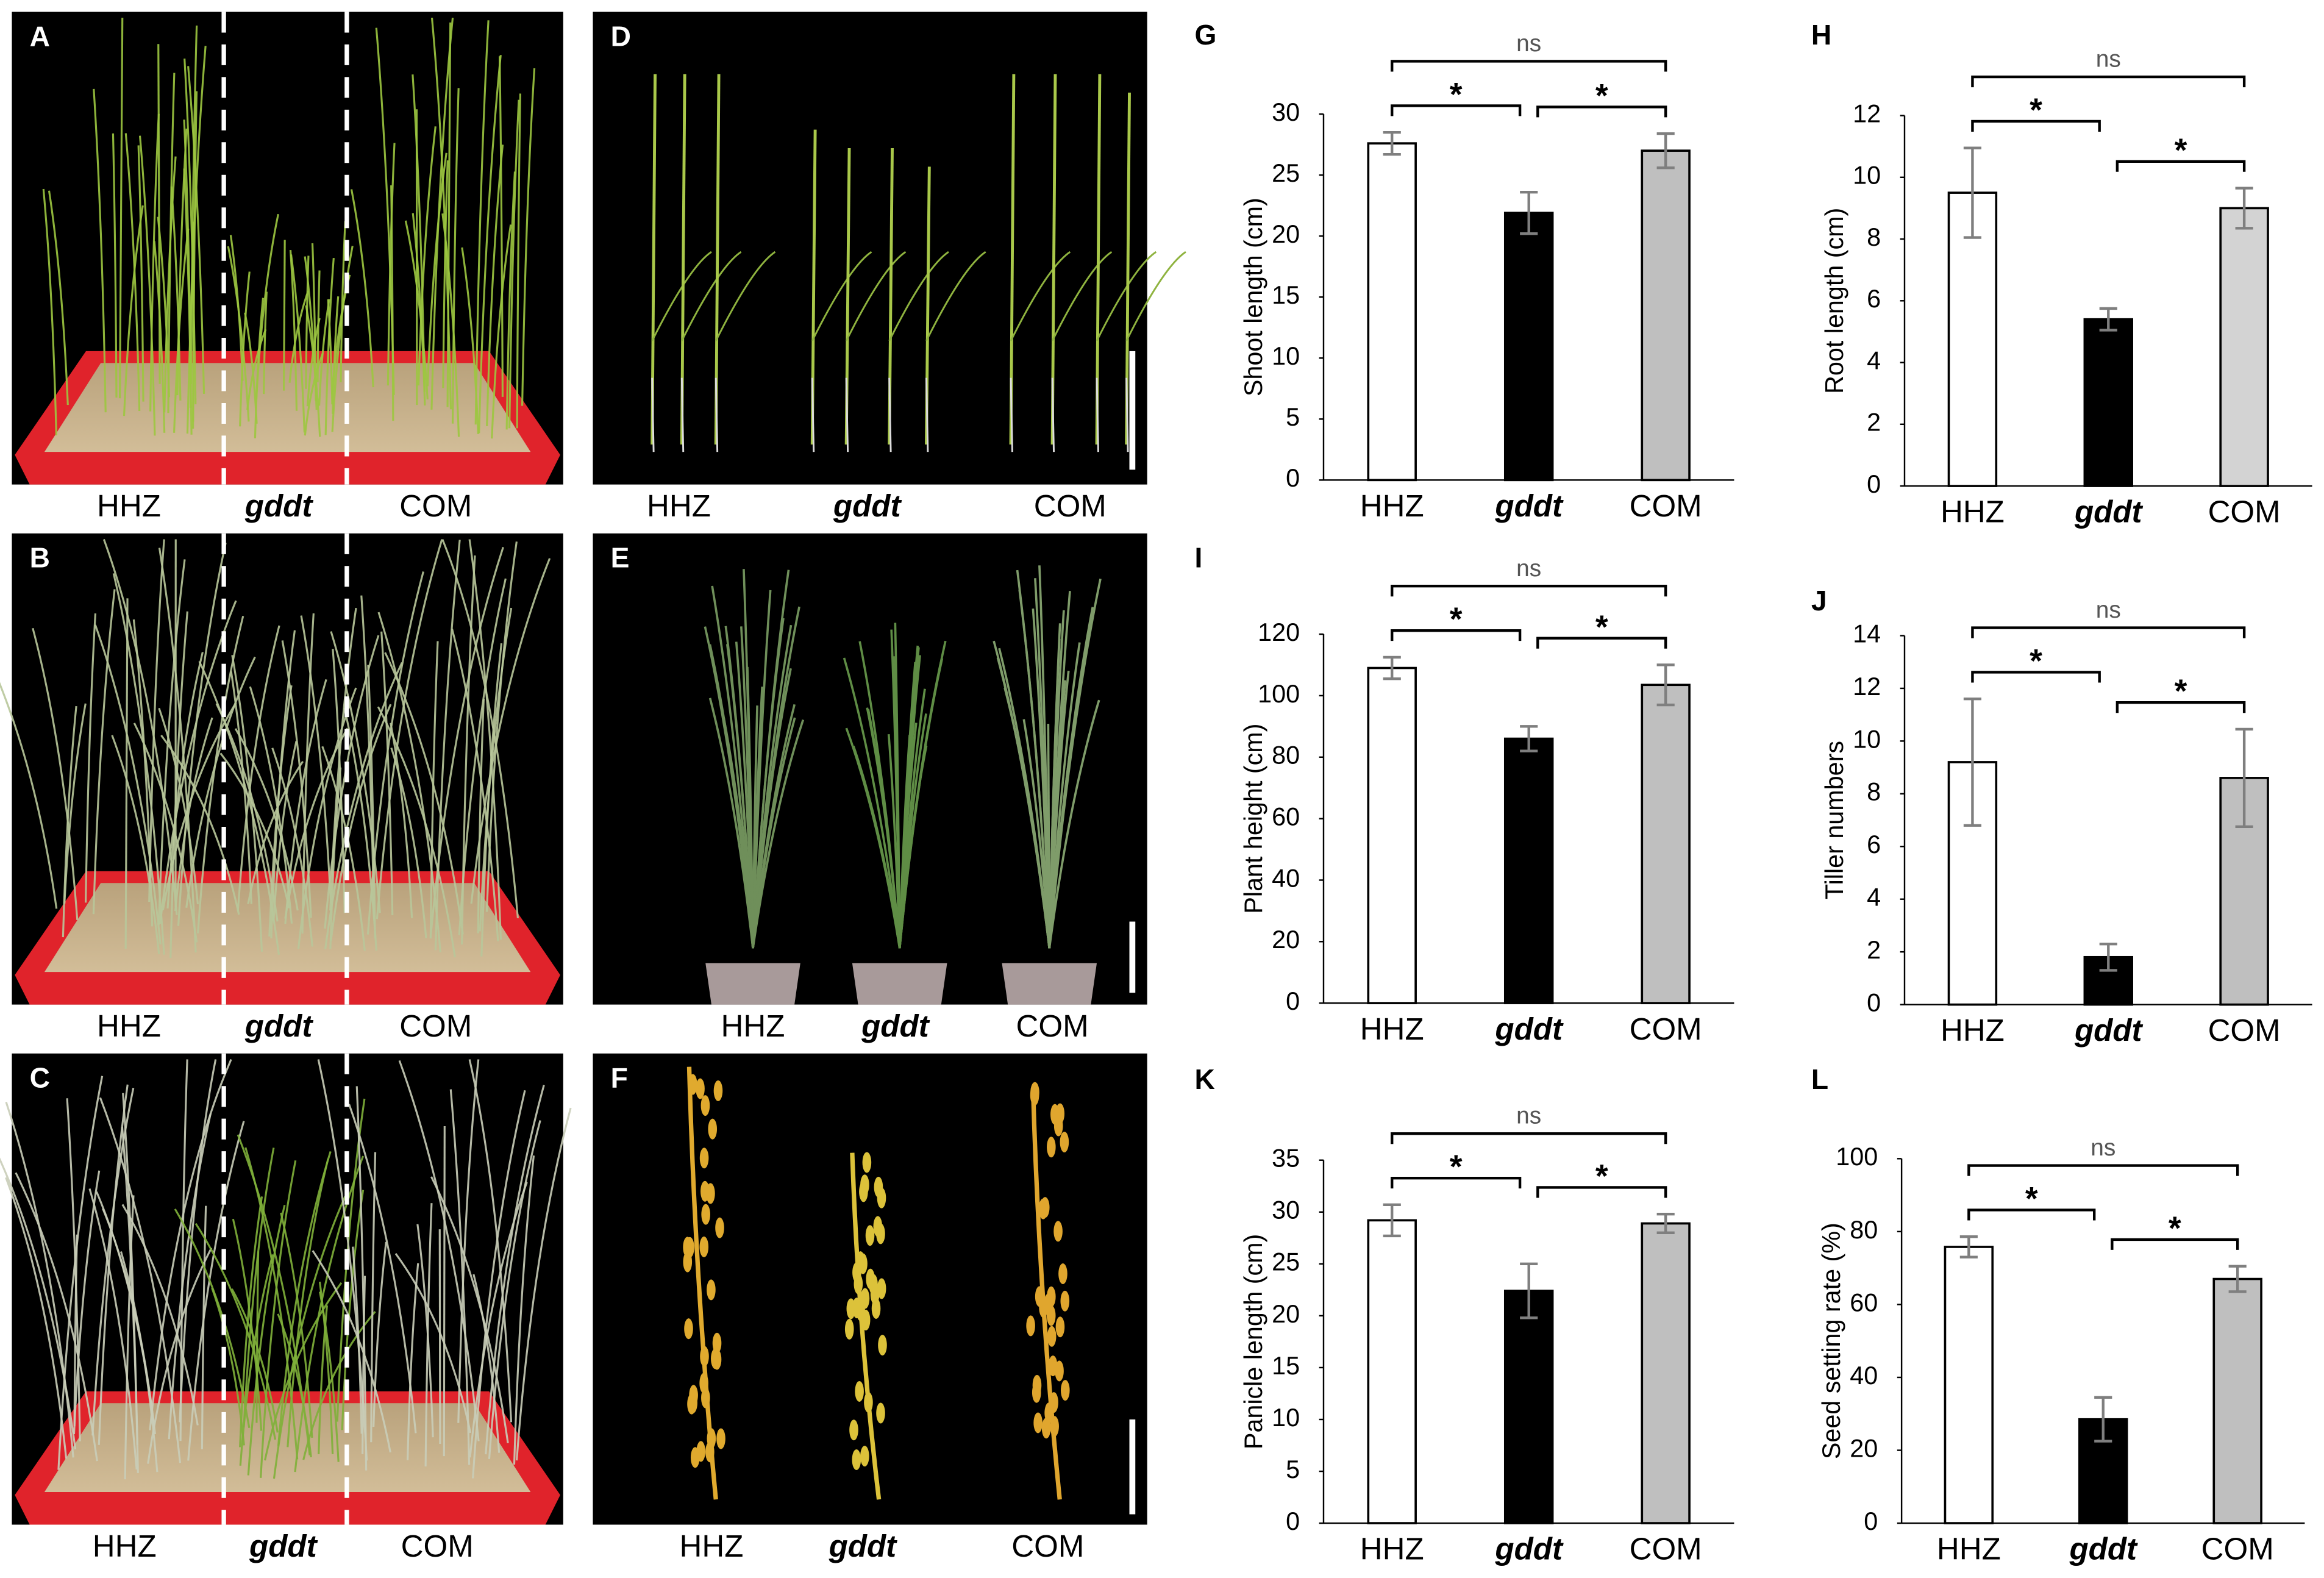 The width and height of the screenshot is (2324, 1578). What do you see at coordinates (286, 1289) in the screenshot?
I see `photo-panel: C` at bounding box center [286, 1289].